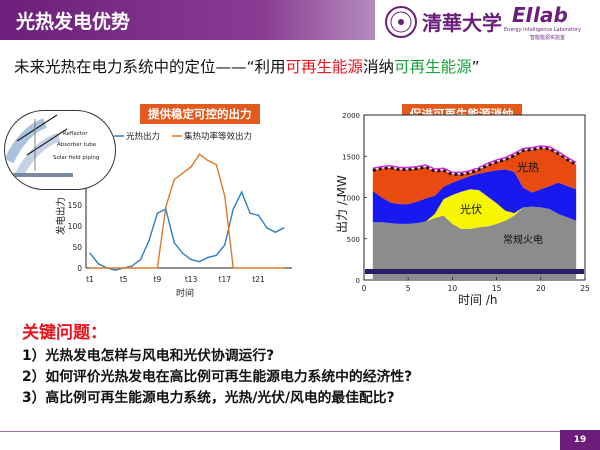  Describe the element at coordinates (351, 199) in the screenshot. I see `right-y-tick-label: 1000` at that location.